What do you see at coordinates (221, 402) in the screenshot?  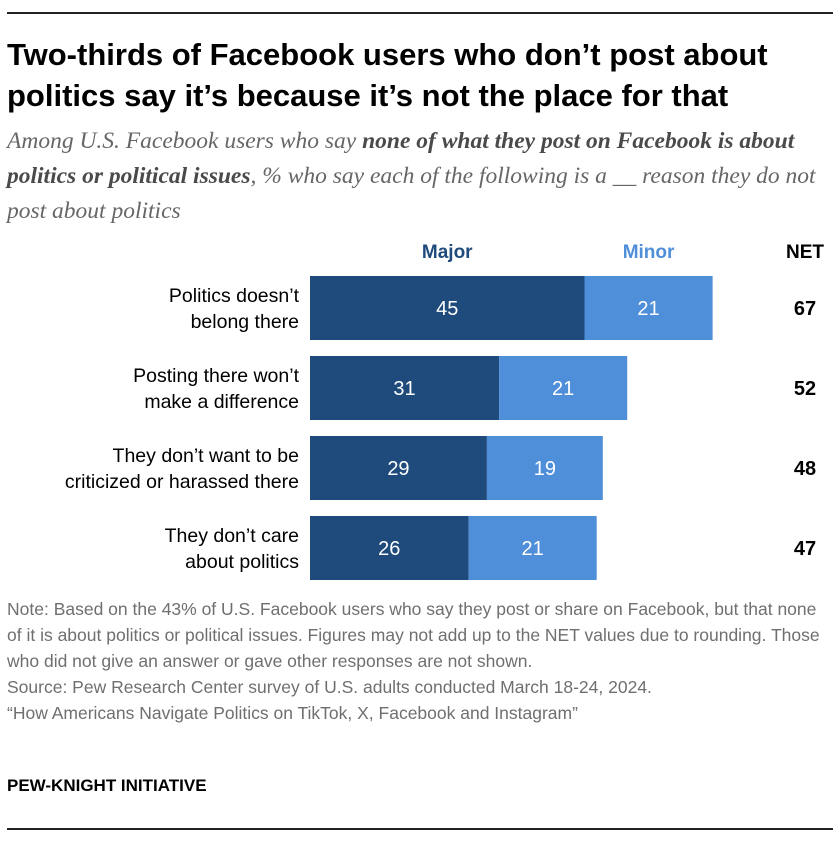 I see `category-label: make a difference` at bounding box center [221, 402].